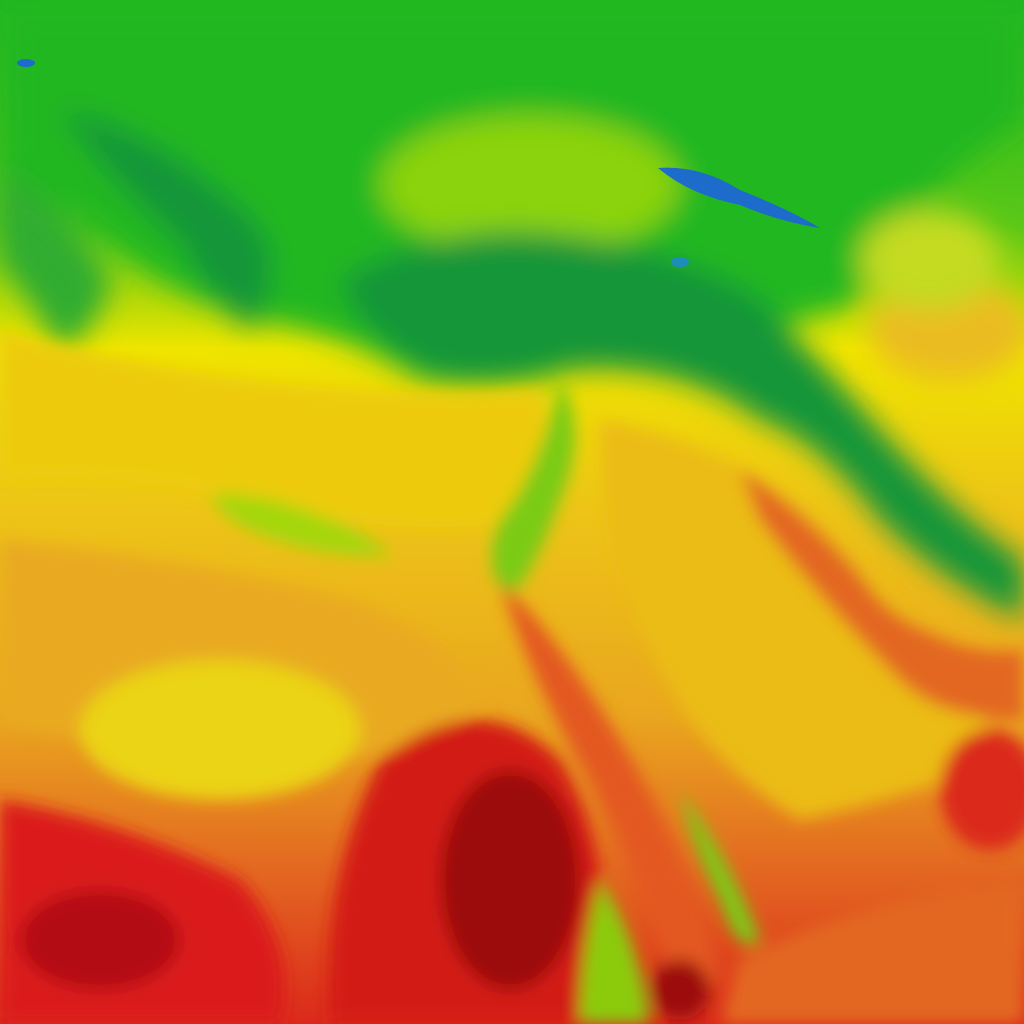  What do you see at coordinates (739, 197) in the screenshot?
I see `caucasus-cold` at bounding box center [739, 197].